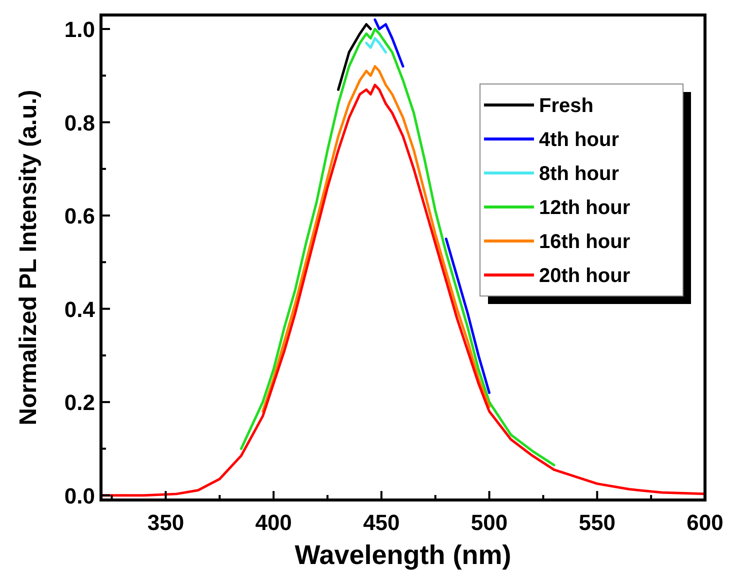 The height and width of the screenshot is (574, 734). What do you see at coordinates (597, 522) in the screenshot?
I see `x-tick-label: 550` at bounding box center [597, 522].